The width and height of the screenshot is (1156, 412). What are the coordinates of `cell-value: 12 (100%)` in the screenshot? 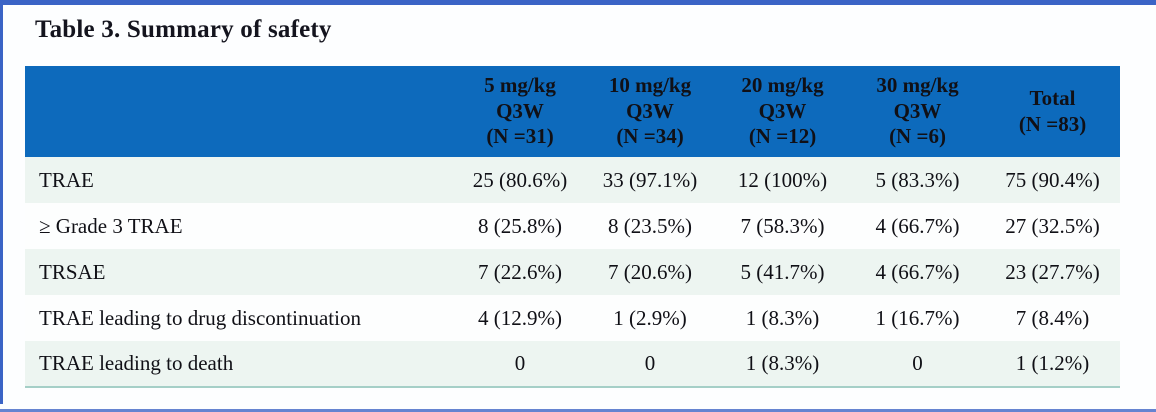 It's located at (782, 179).